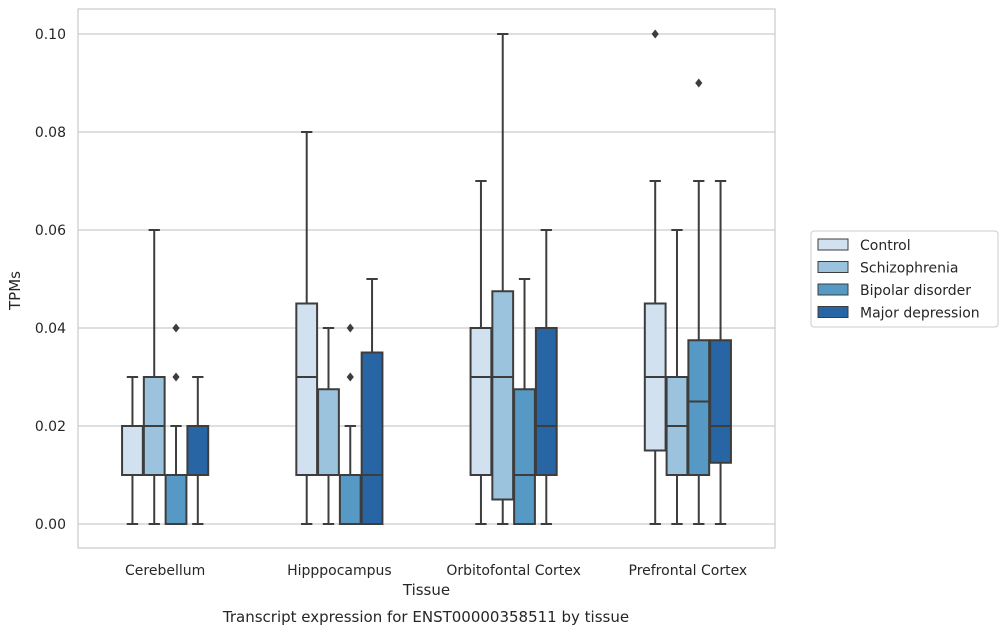 The image size is (1007, 638). What do you see at coordinates (50, 35) in the screenshot?
I see `y-tick-label: 0.10` at bounding box center [50, 35].